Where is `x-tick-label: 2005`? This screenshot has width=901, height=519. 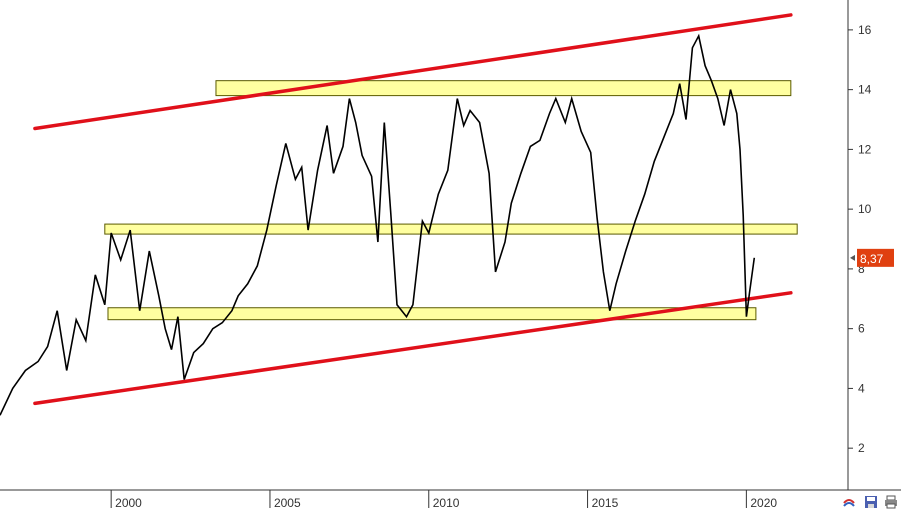 x-tick-label: 2005 is located at coordinates (287, 503).